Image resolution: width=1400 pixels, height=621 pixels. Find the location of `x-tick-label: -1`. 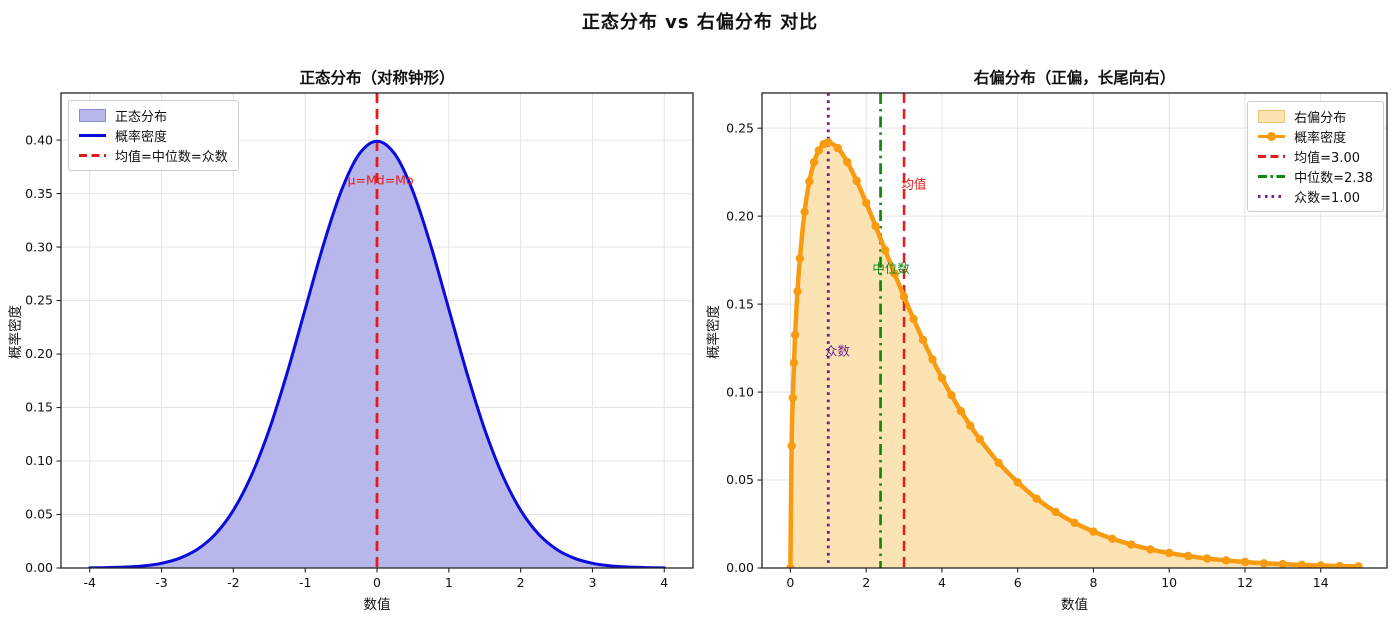

x-tick-label: -1 is located at coordinates (305, 582).